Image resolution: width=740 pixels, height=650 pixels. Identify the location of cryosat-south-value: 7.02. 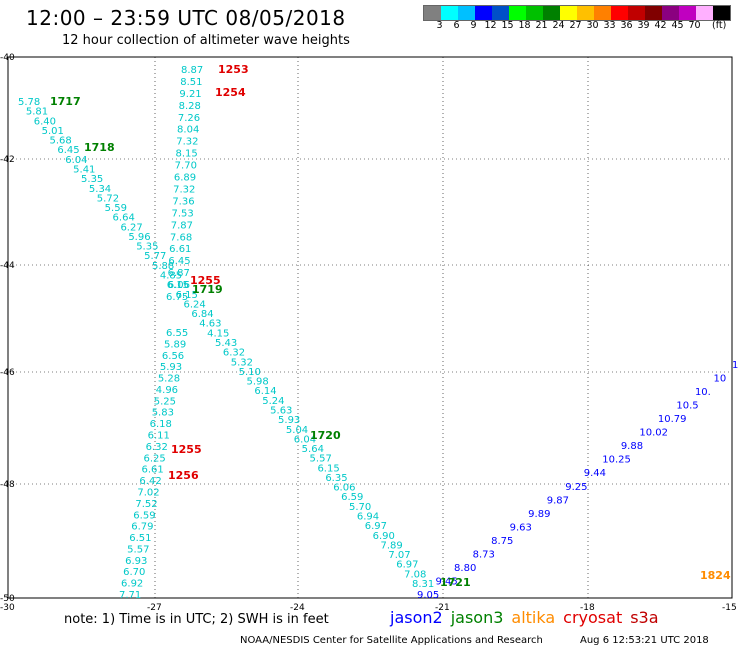
(148, 492).